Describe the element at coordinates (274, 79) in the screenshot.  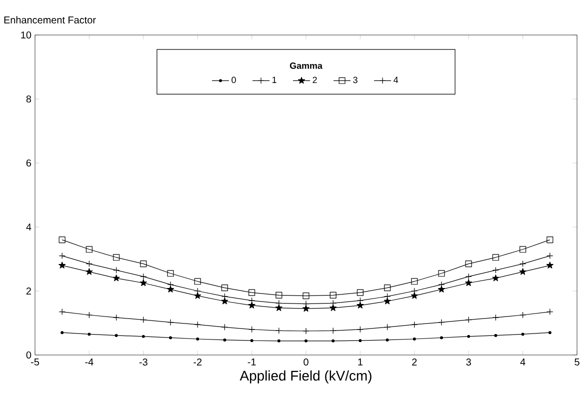
I see `legend-label: 1` at that location.